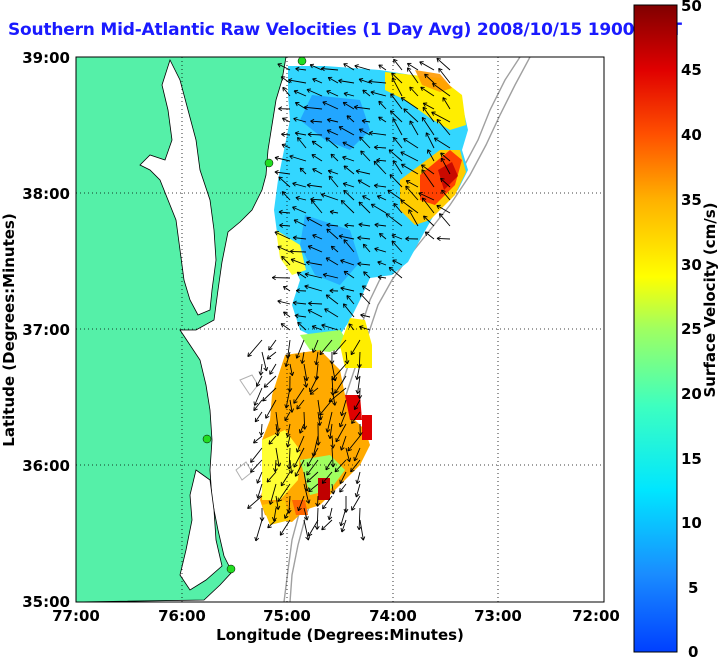 The width and height of the screenshot is (724, 659). I want to click on colorbar-tick-label: 45, so click(691, 70).